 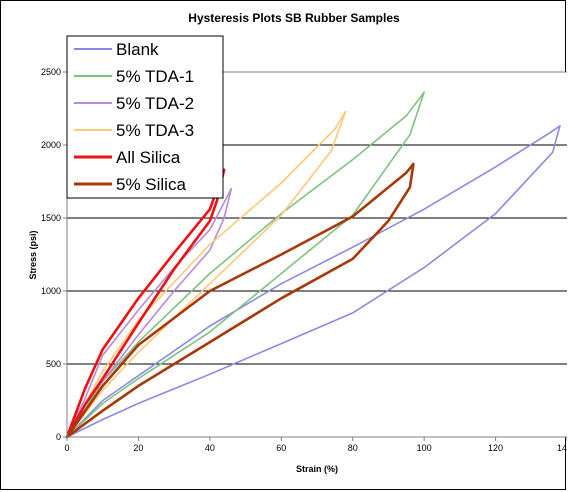 What do you see at coordinates (155, 130) in the screenshot?
I see `legend-label-5-tda-3: 5% TDA-3` at bounding box center [155, 130].